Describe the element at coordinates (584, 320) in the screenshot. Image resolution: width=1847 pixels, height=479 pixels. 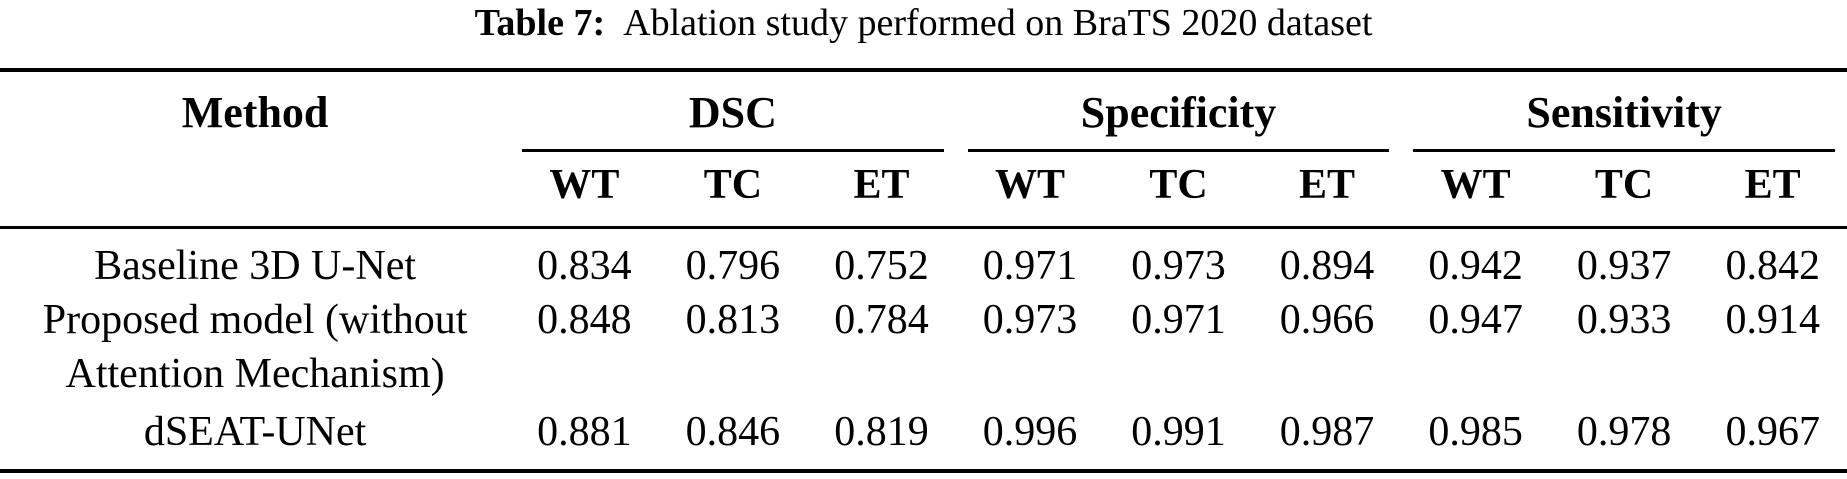
I see `value-cell: 0.848` at that location.